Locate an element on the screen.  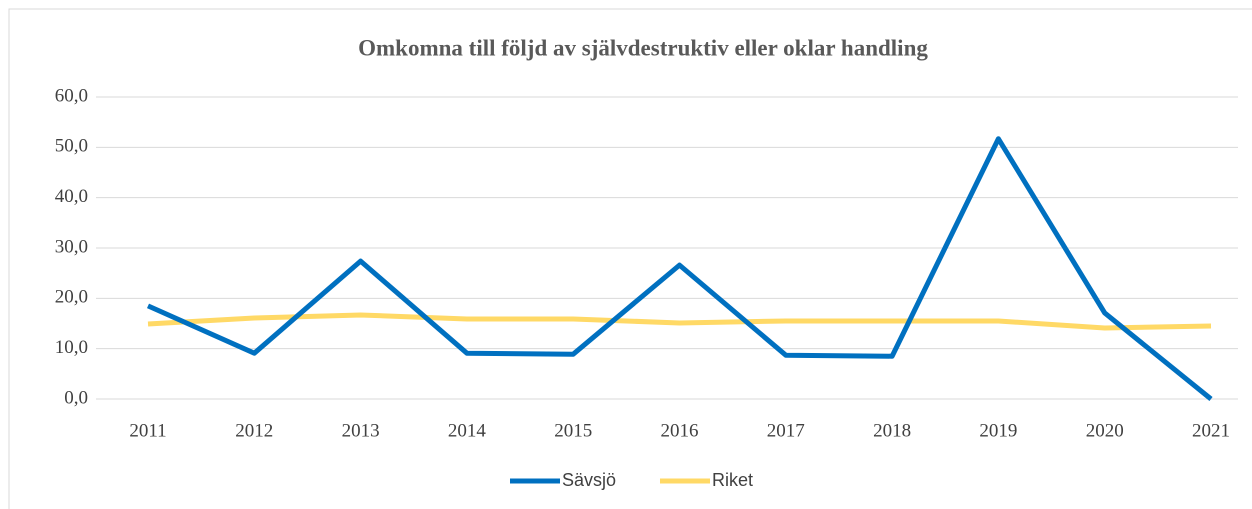
y-tick-label: 40,0 is located at coordinates (71, 196).